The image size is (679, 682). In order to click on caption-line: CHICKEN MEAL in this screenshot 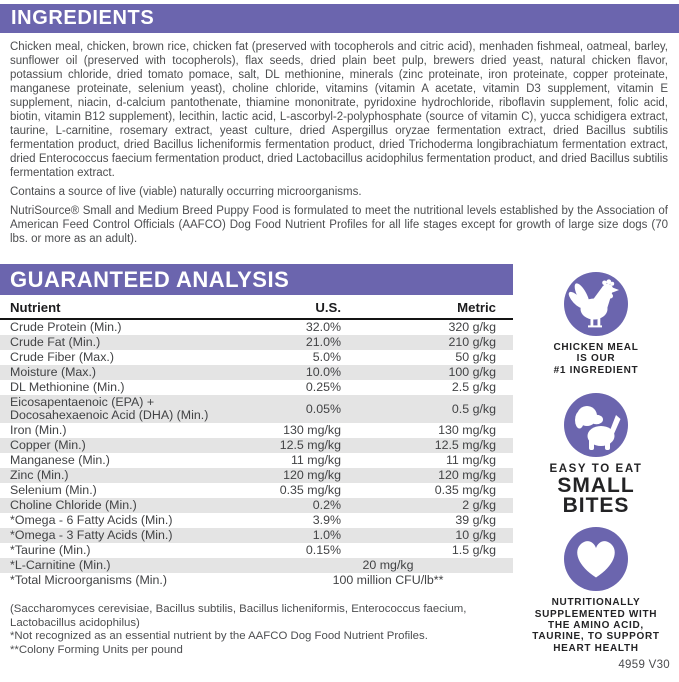, I will do `click(596, 347)`.